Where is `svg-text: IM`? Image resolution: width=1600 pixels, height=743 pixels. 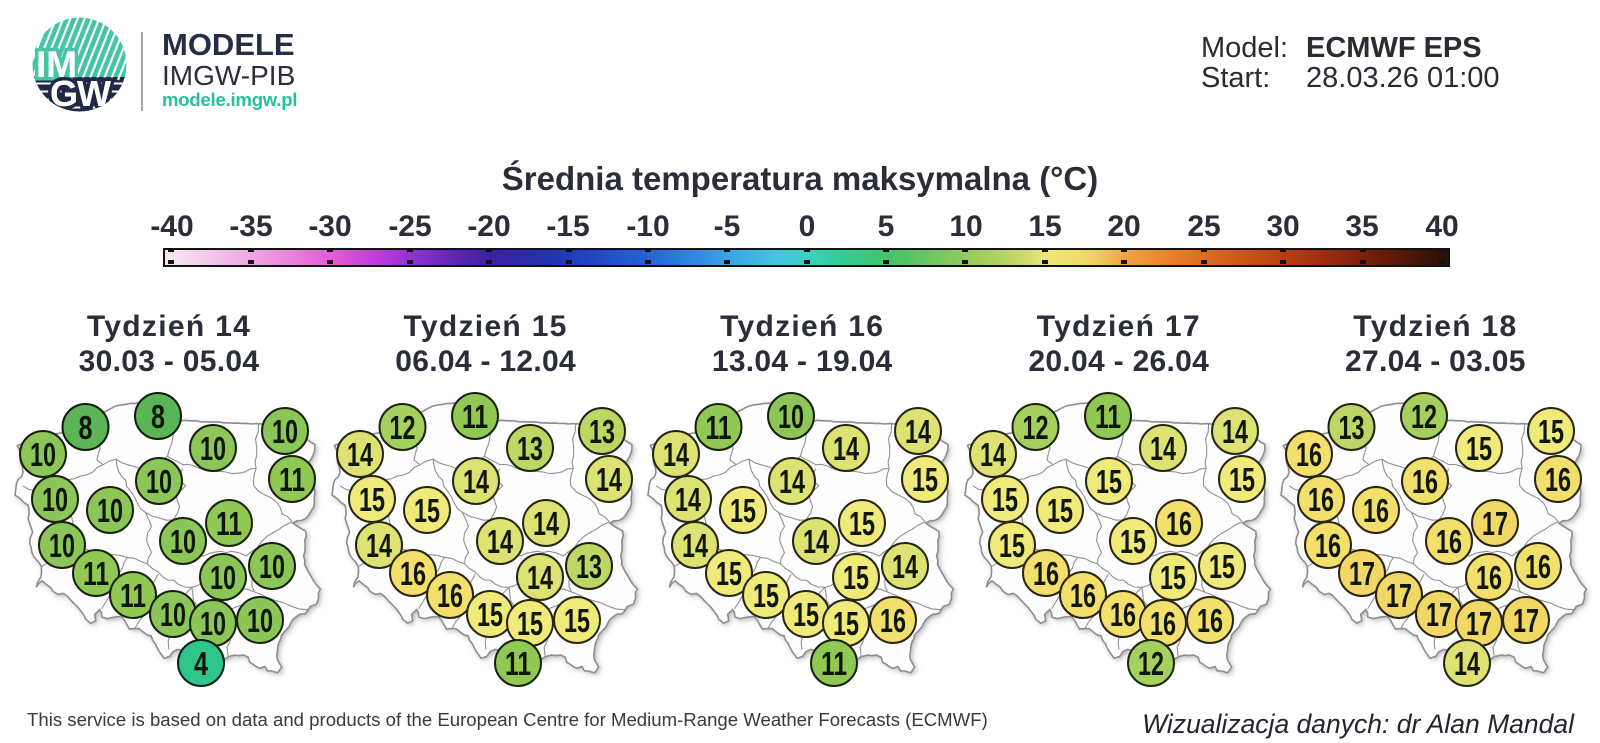 svg-text: IM is located at coordinates (56, 64).